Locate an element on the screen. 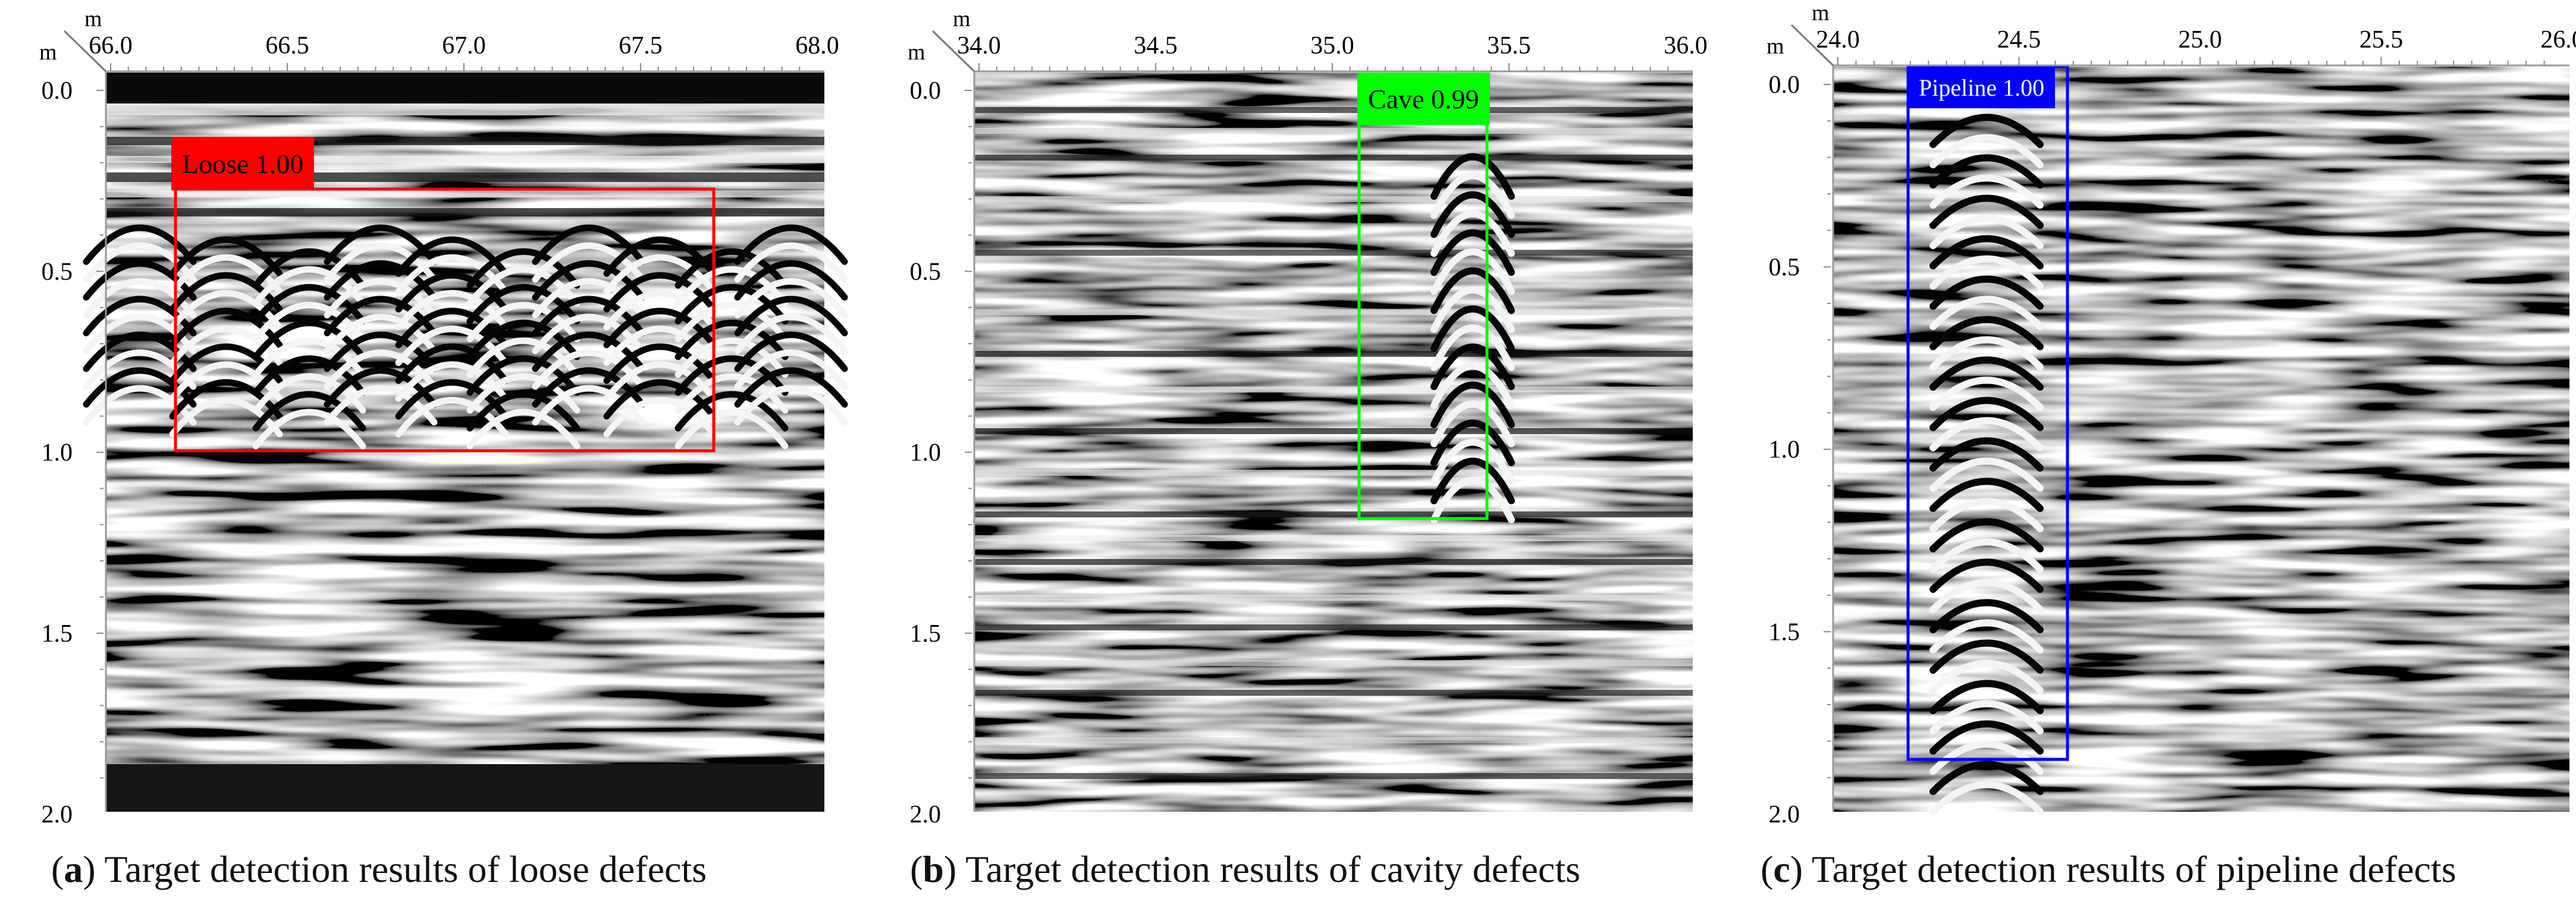 The height and width of the screenshot is (917, 2576). x-tick-label: 34.5 is located at coordinates (1156, 45).